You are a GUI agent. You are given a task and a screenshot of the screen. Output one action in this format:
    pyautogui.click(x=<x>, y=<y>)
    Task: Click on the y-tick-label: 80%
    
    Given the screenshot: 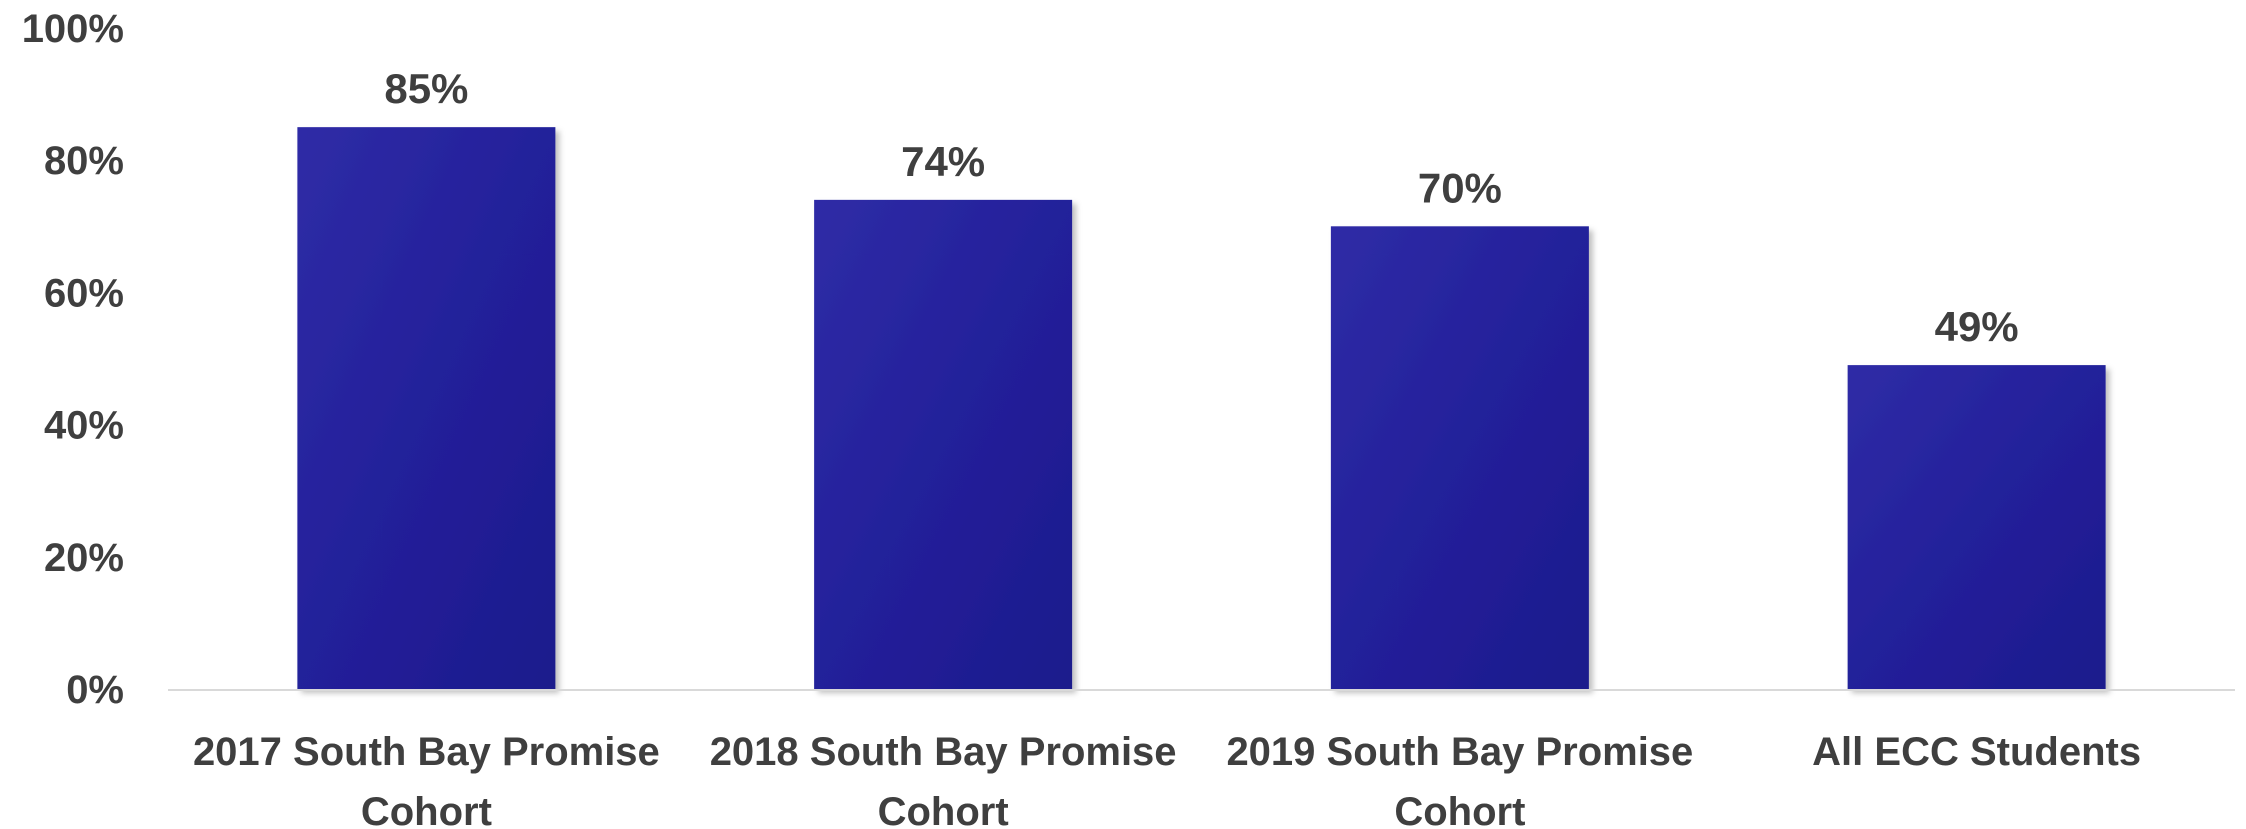 What is the action you would take?
    pyautogui.click(x=84, y=161)
    